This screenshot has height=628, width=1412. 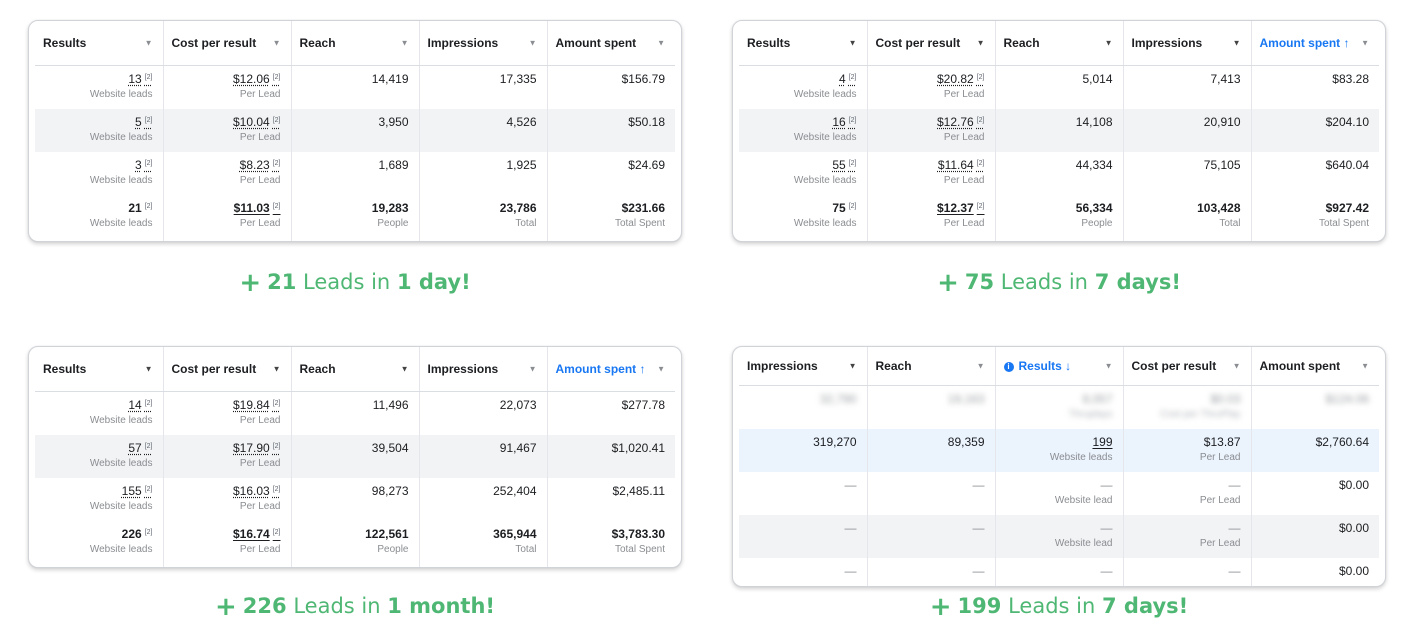 I want to click on cost-value: $13.87, so click(x=1222, y=442).